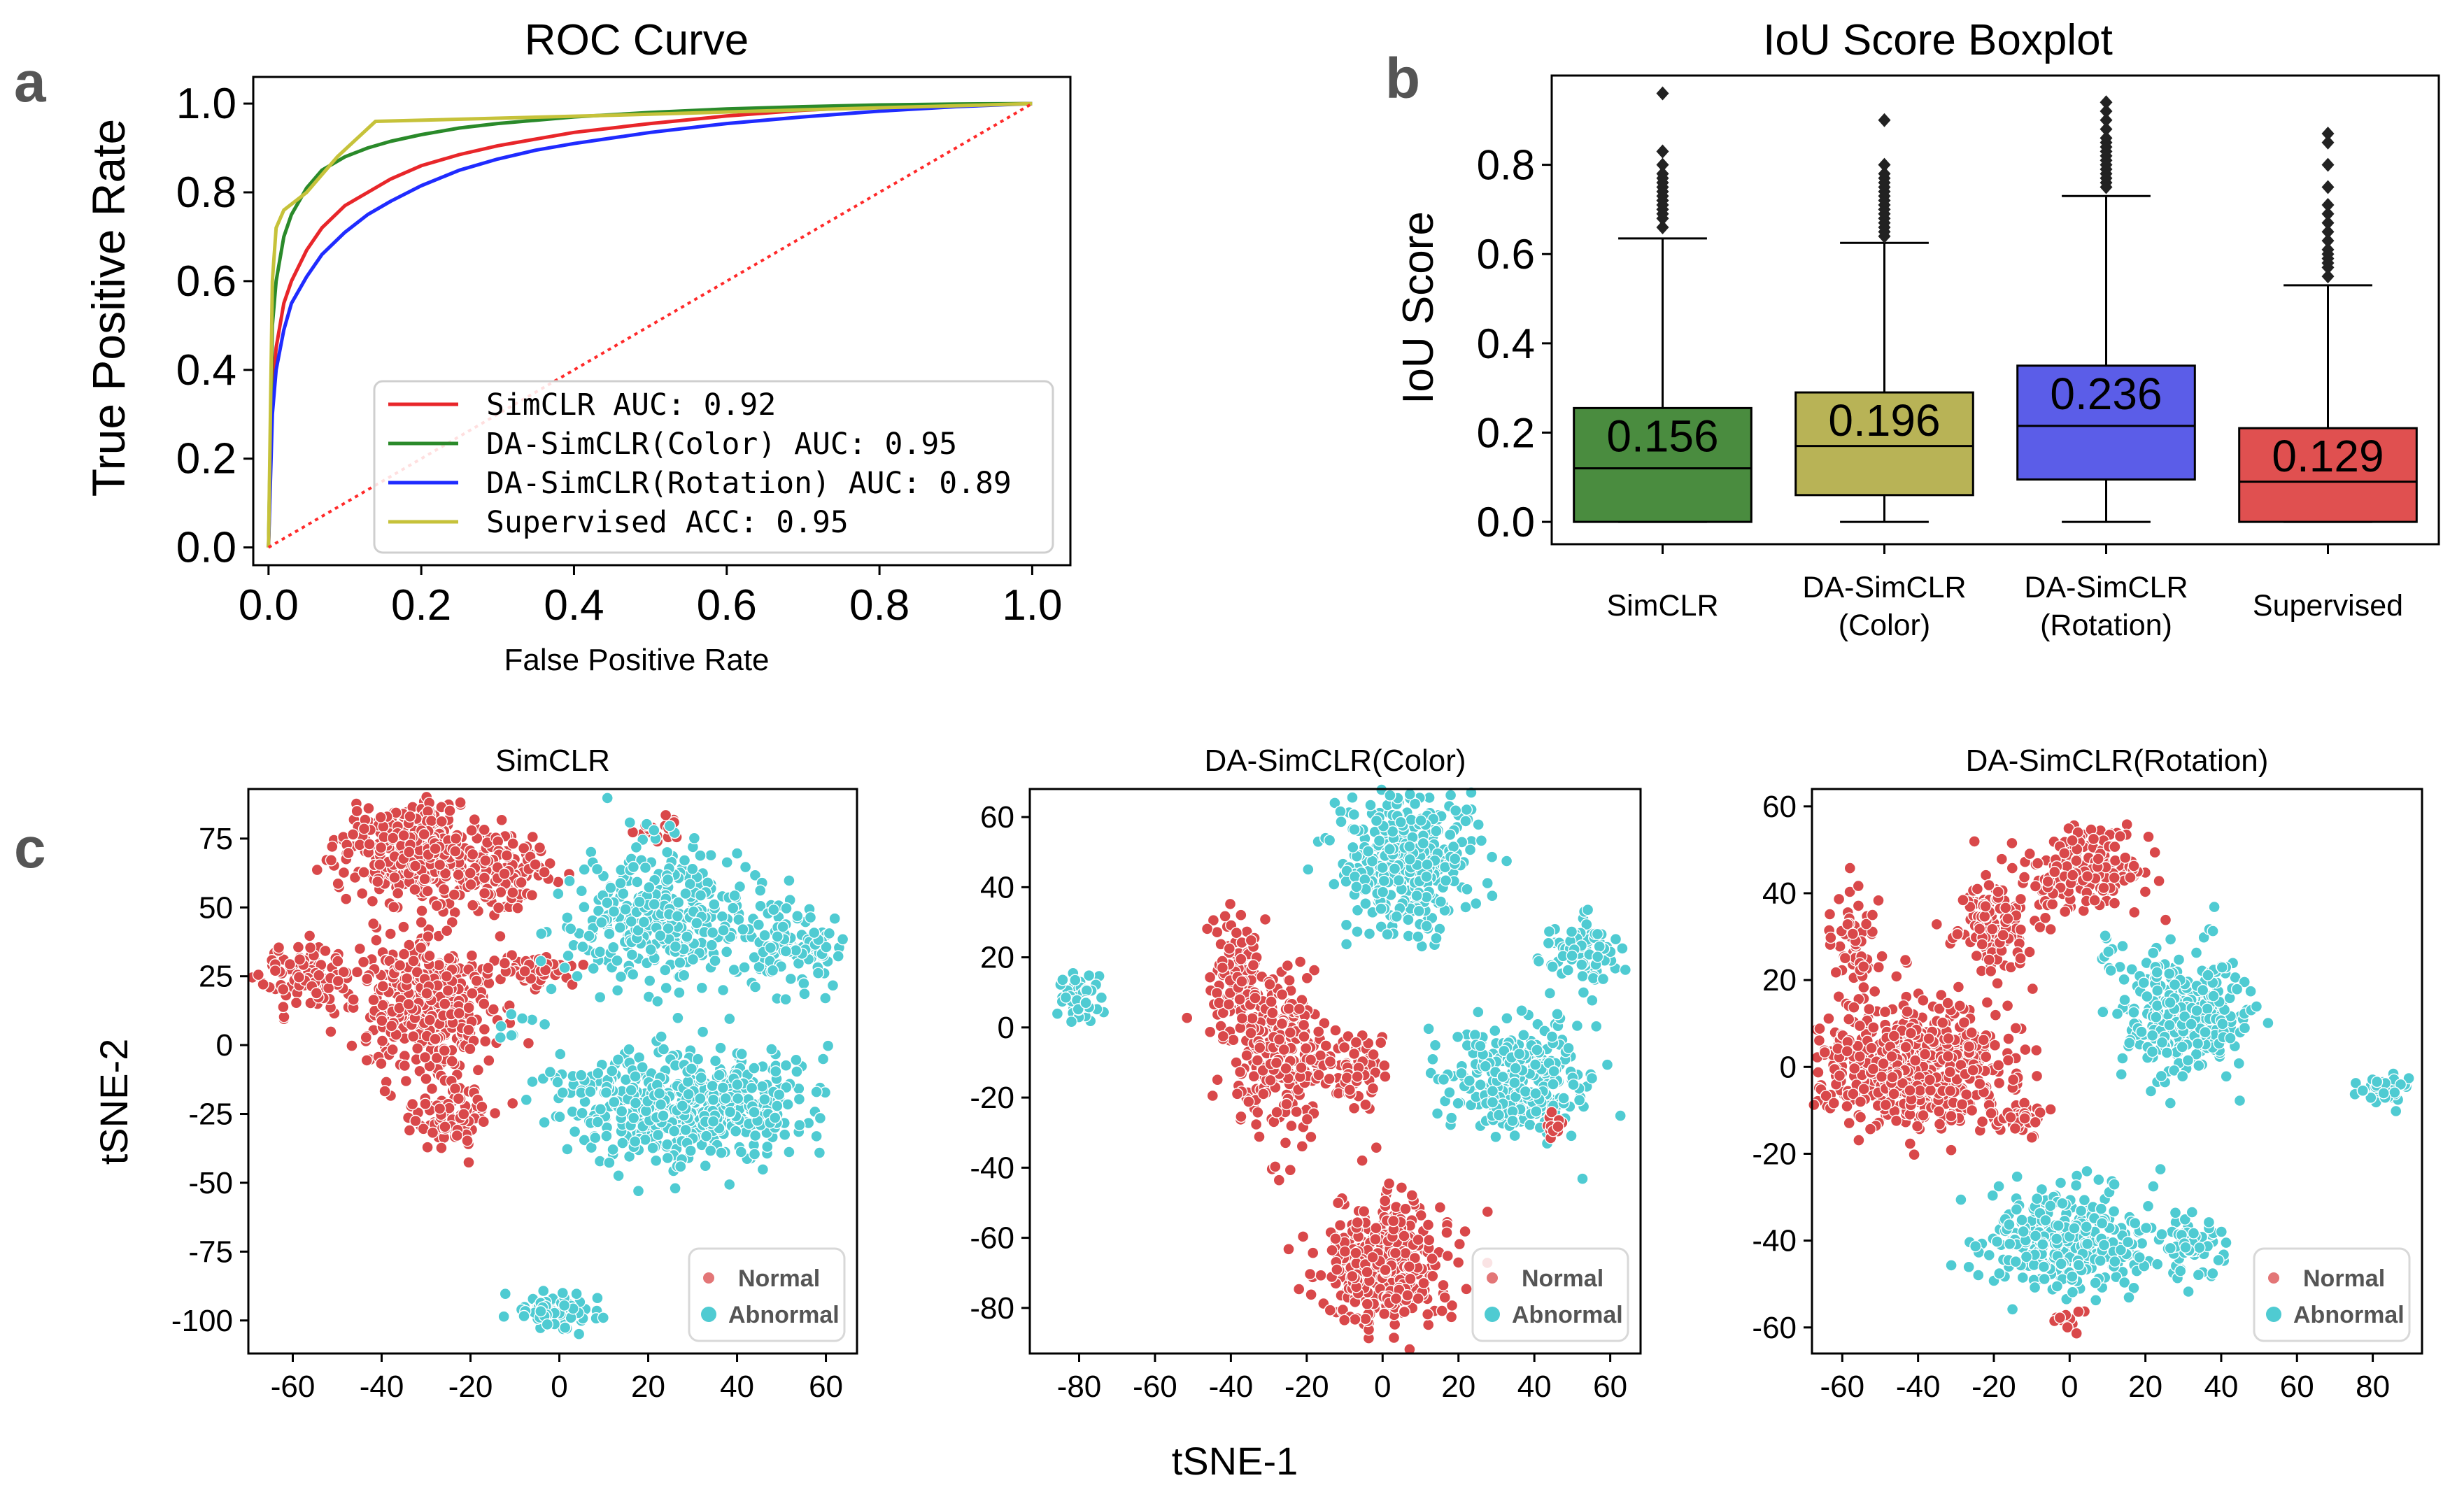 The height and width of the screenshot is (1492, 2464). I want to click on iou-category-line: (Rotation), so click(2106, 625).